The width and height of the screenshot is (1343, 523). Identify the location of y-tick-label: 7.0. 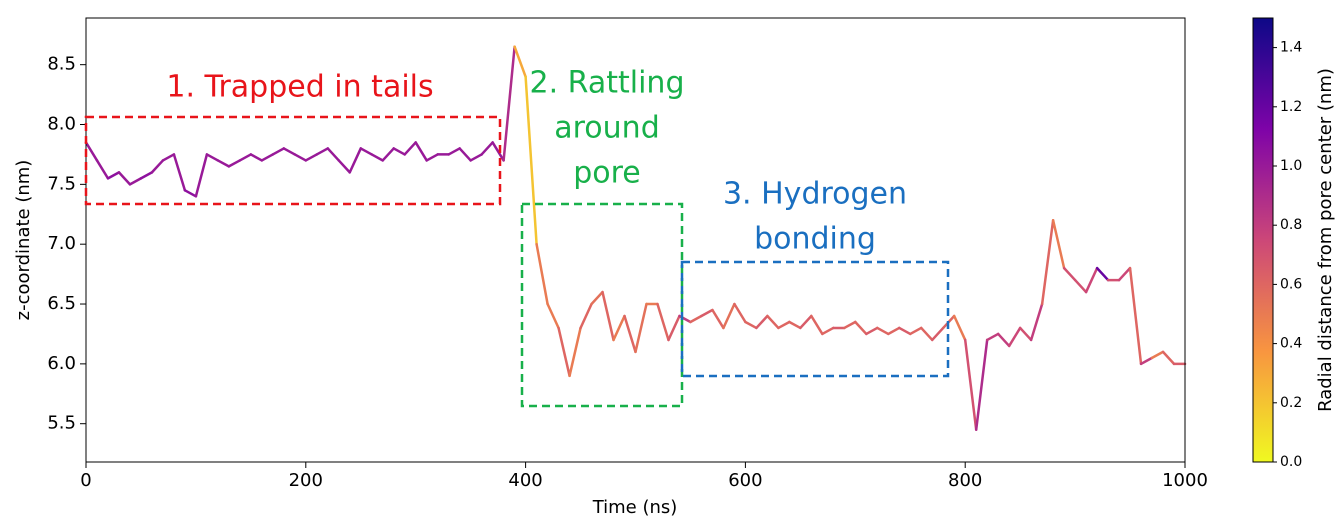
(61, 243).